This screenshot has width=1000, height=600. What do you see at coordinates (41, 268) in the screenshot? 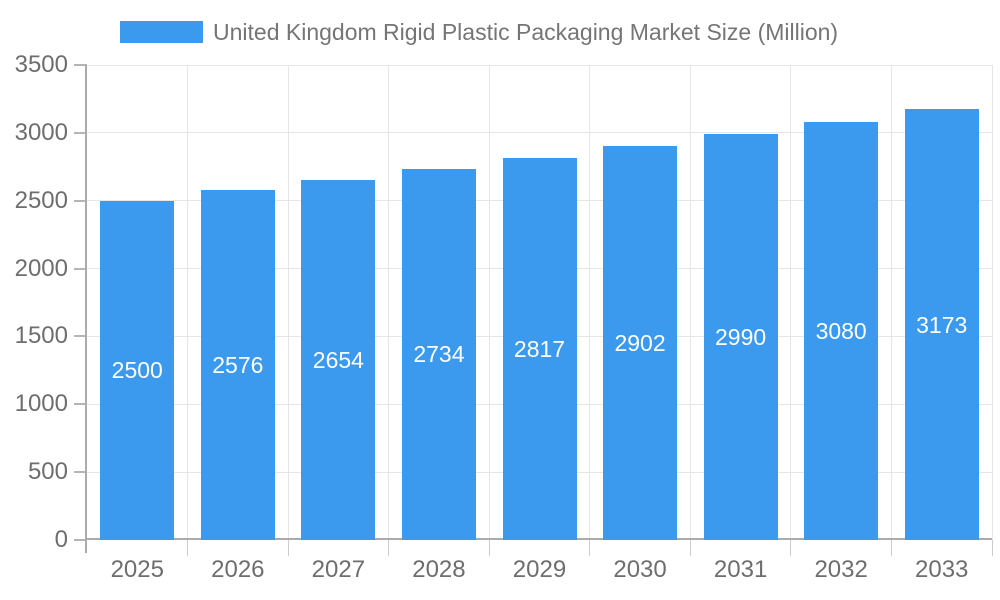
I see `y-axis-label: 2000` at bounding box center [41, 268].